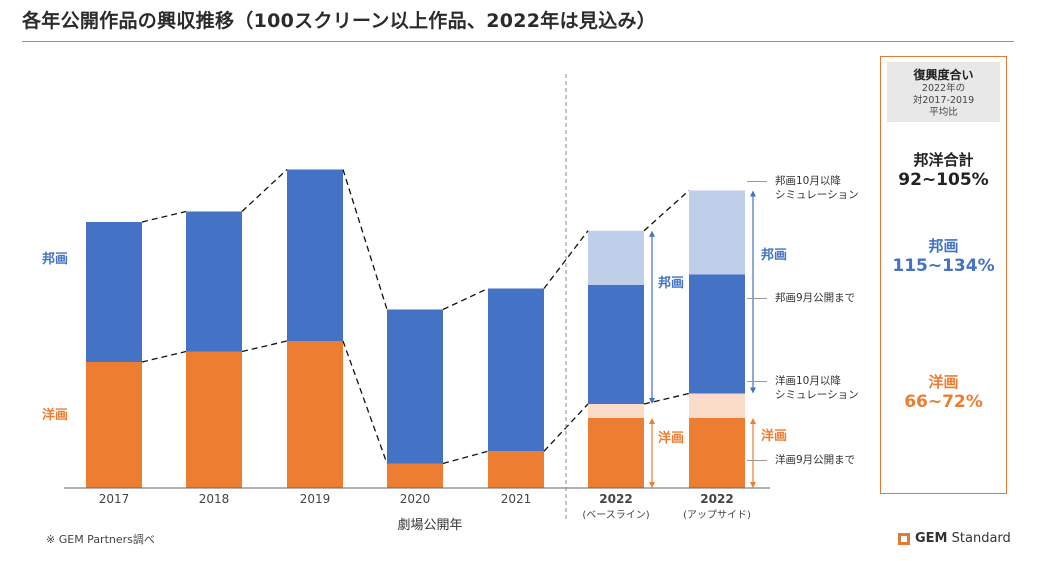 This screenshot has height=561, width=1040. I want to click on recovery-japanese-label: 邦画, so click(943, 246).